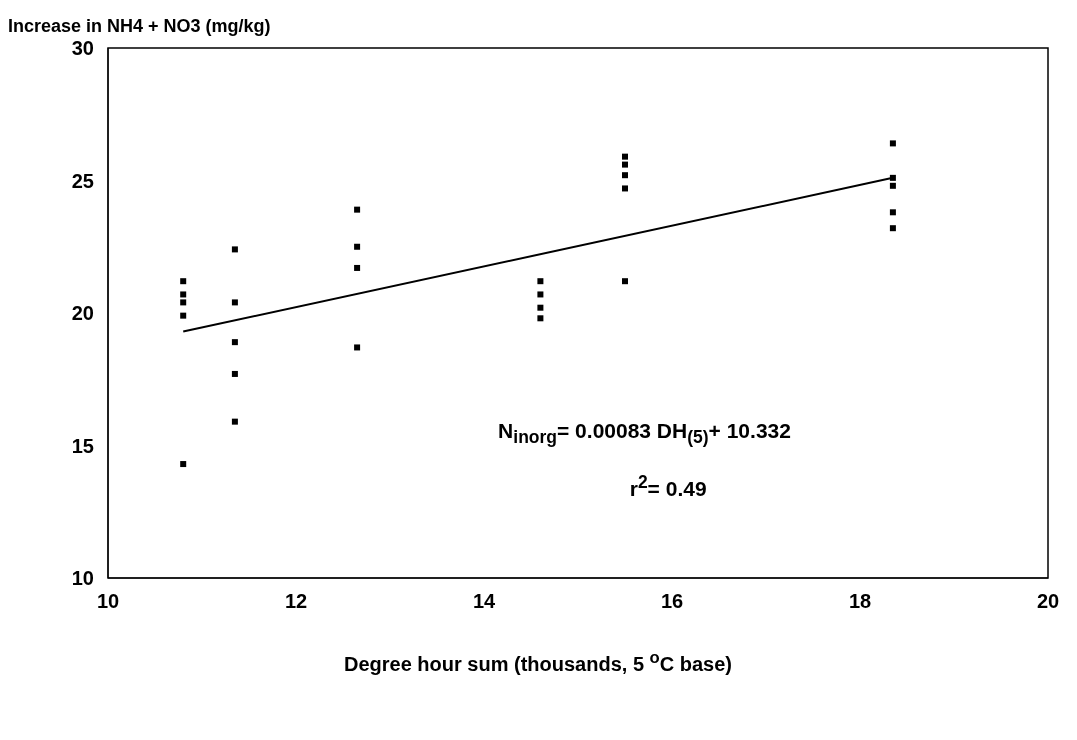 This screenshot has height=740, width=1077. What do you see at coordinates (82, 313) in the screenshot?
I see `y-tick-label: 20` at bounding box center [82, 313].